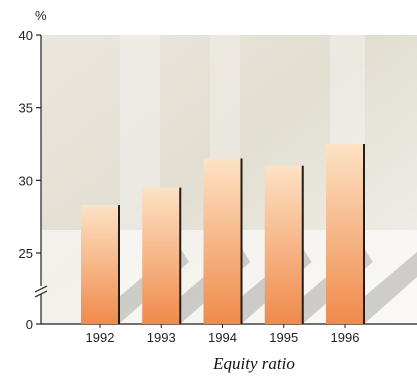 The image size is (417, 383). I want to click on y-tick-label: 25, so click(26, 253).